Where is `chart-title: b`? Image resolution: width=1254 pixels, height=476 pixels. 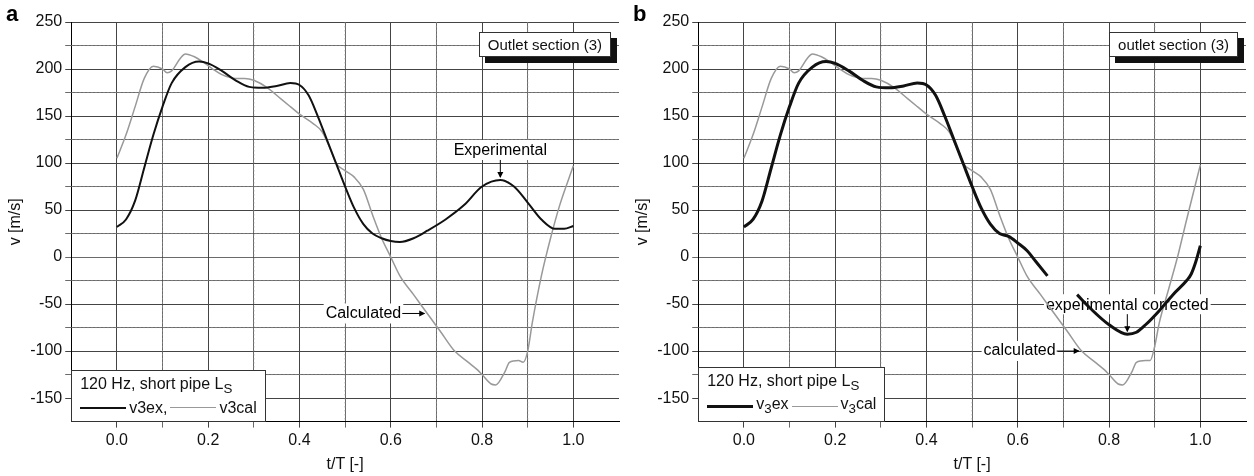
chart-title: b is located at coordinates (640, 14).